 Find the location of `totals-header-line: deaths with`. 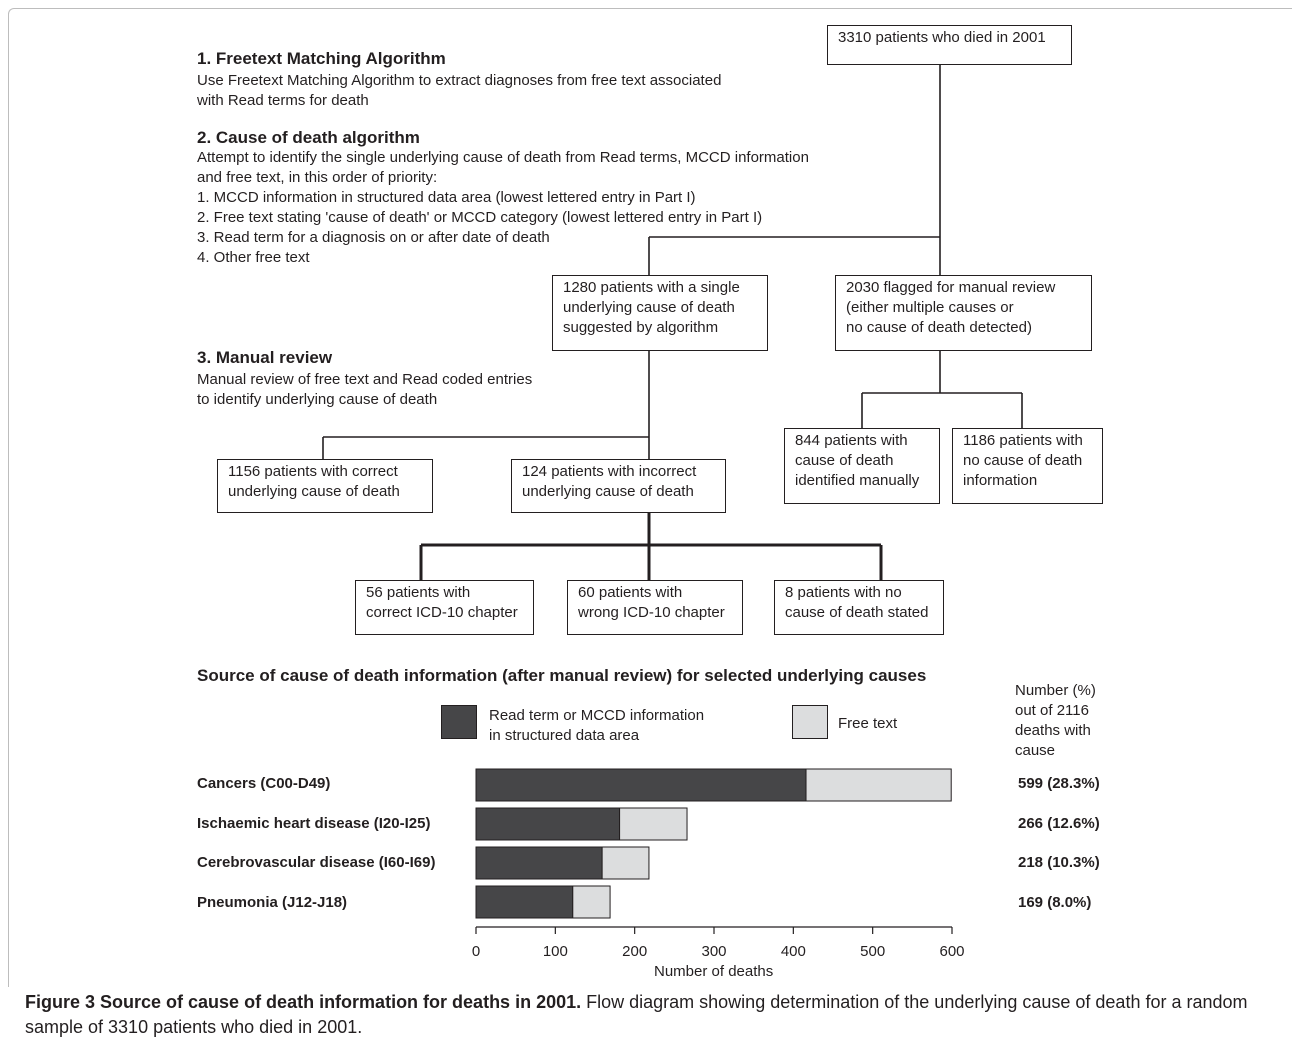

totals-header-line: deaths with is located at coordinates (1053, 730).